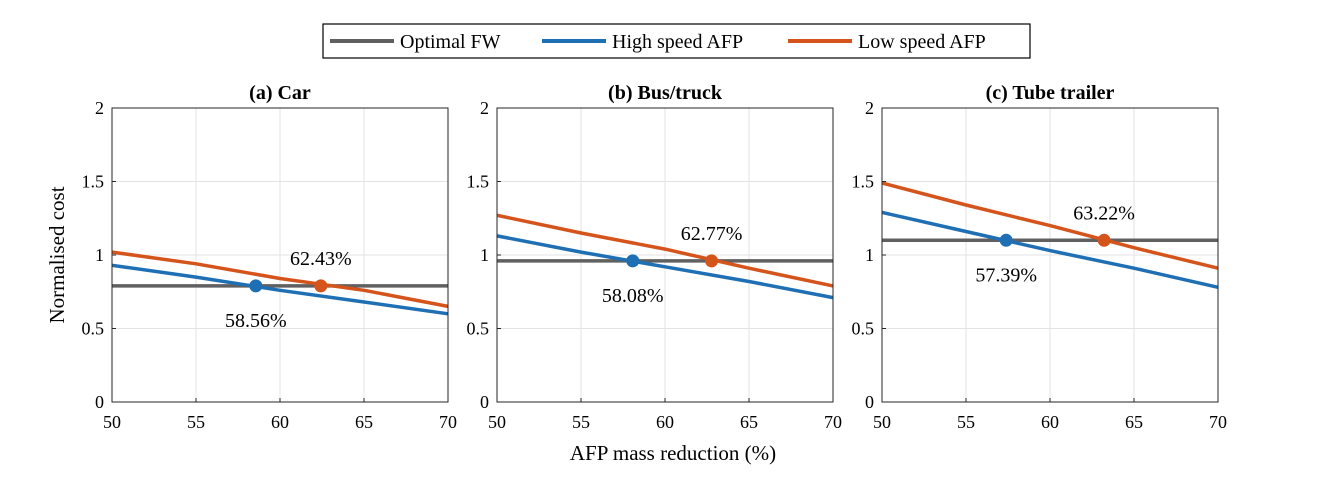  Describe the element at coordinates (280, 289) in the screenshot. I see `series-line-high-speed-afp-car` at that location.